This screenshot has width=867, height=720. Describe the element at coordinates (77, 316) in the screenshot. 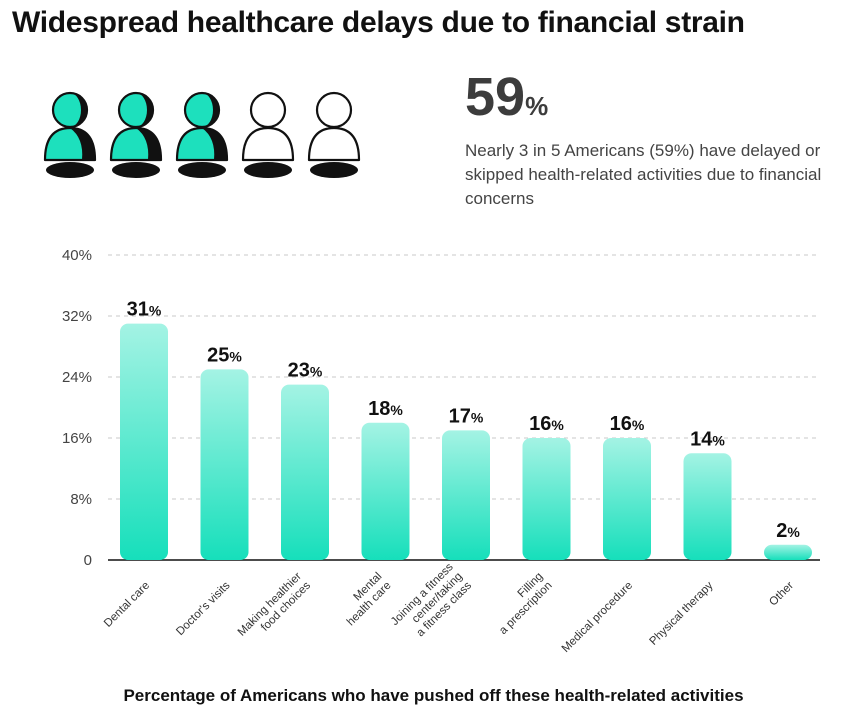

I see `y-tick-label: 32%` at that location.